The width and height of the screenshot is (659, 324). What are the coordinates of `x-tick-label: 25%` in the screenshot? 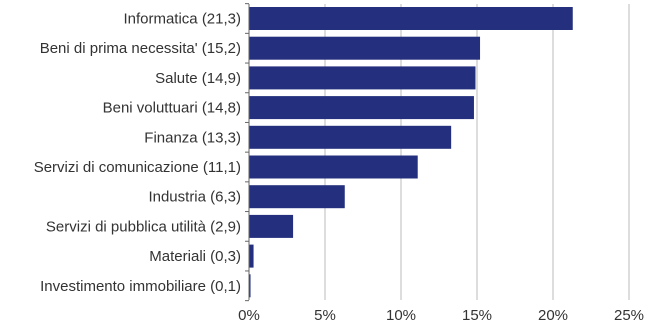 It's located at (629, 315).